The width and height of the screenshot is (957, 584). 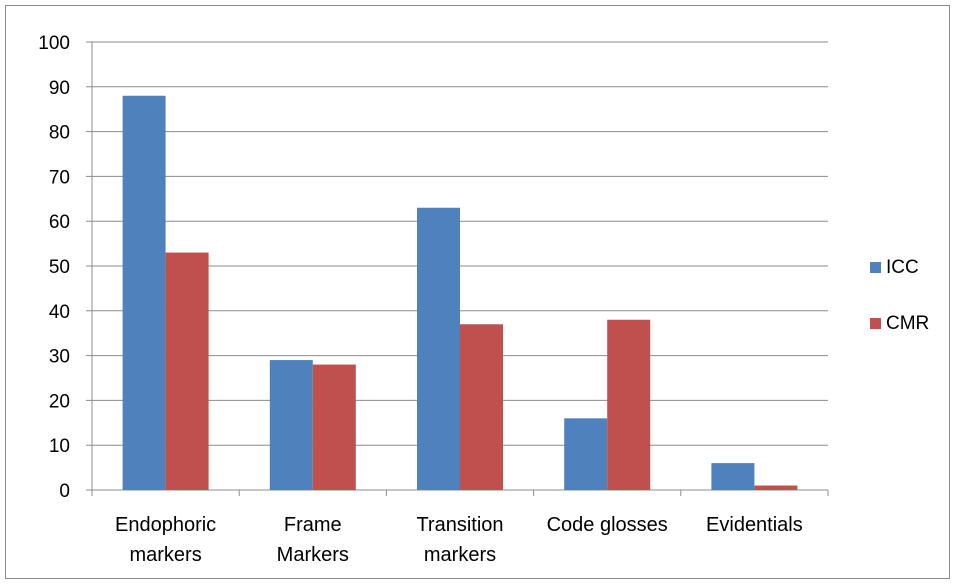 What do you see at coordinates (59, 222) in the screenshot?
I see `y-tick-label: 60` at bounding box center [59, 222].